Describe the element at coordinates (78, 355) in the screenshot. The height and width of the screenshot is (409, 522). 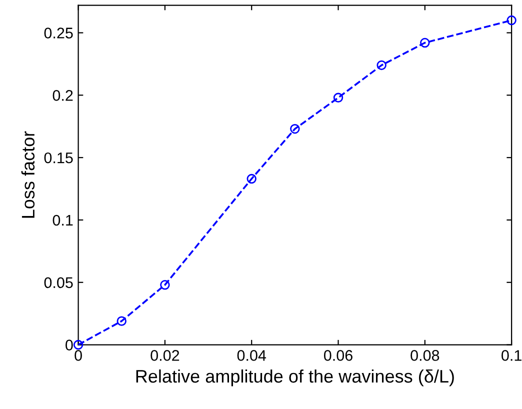
I see `x-tick-label: 0` at that location.